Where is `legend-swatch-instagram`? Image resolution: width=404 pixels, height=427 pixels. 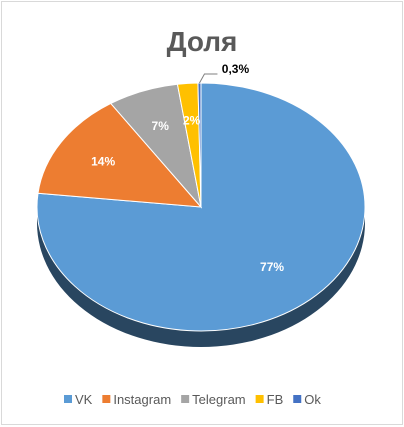
legend-swatch-instagram is located at coordinates (106, 399).